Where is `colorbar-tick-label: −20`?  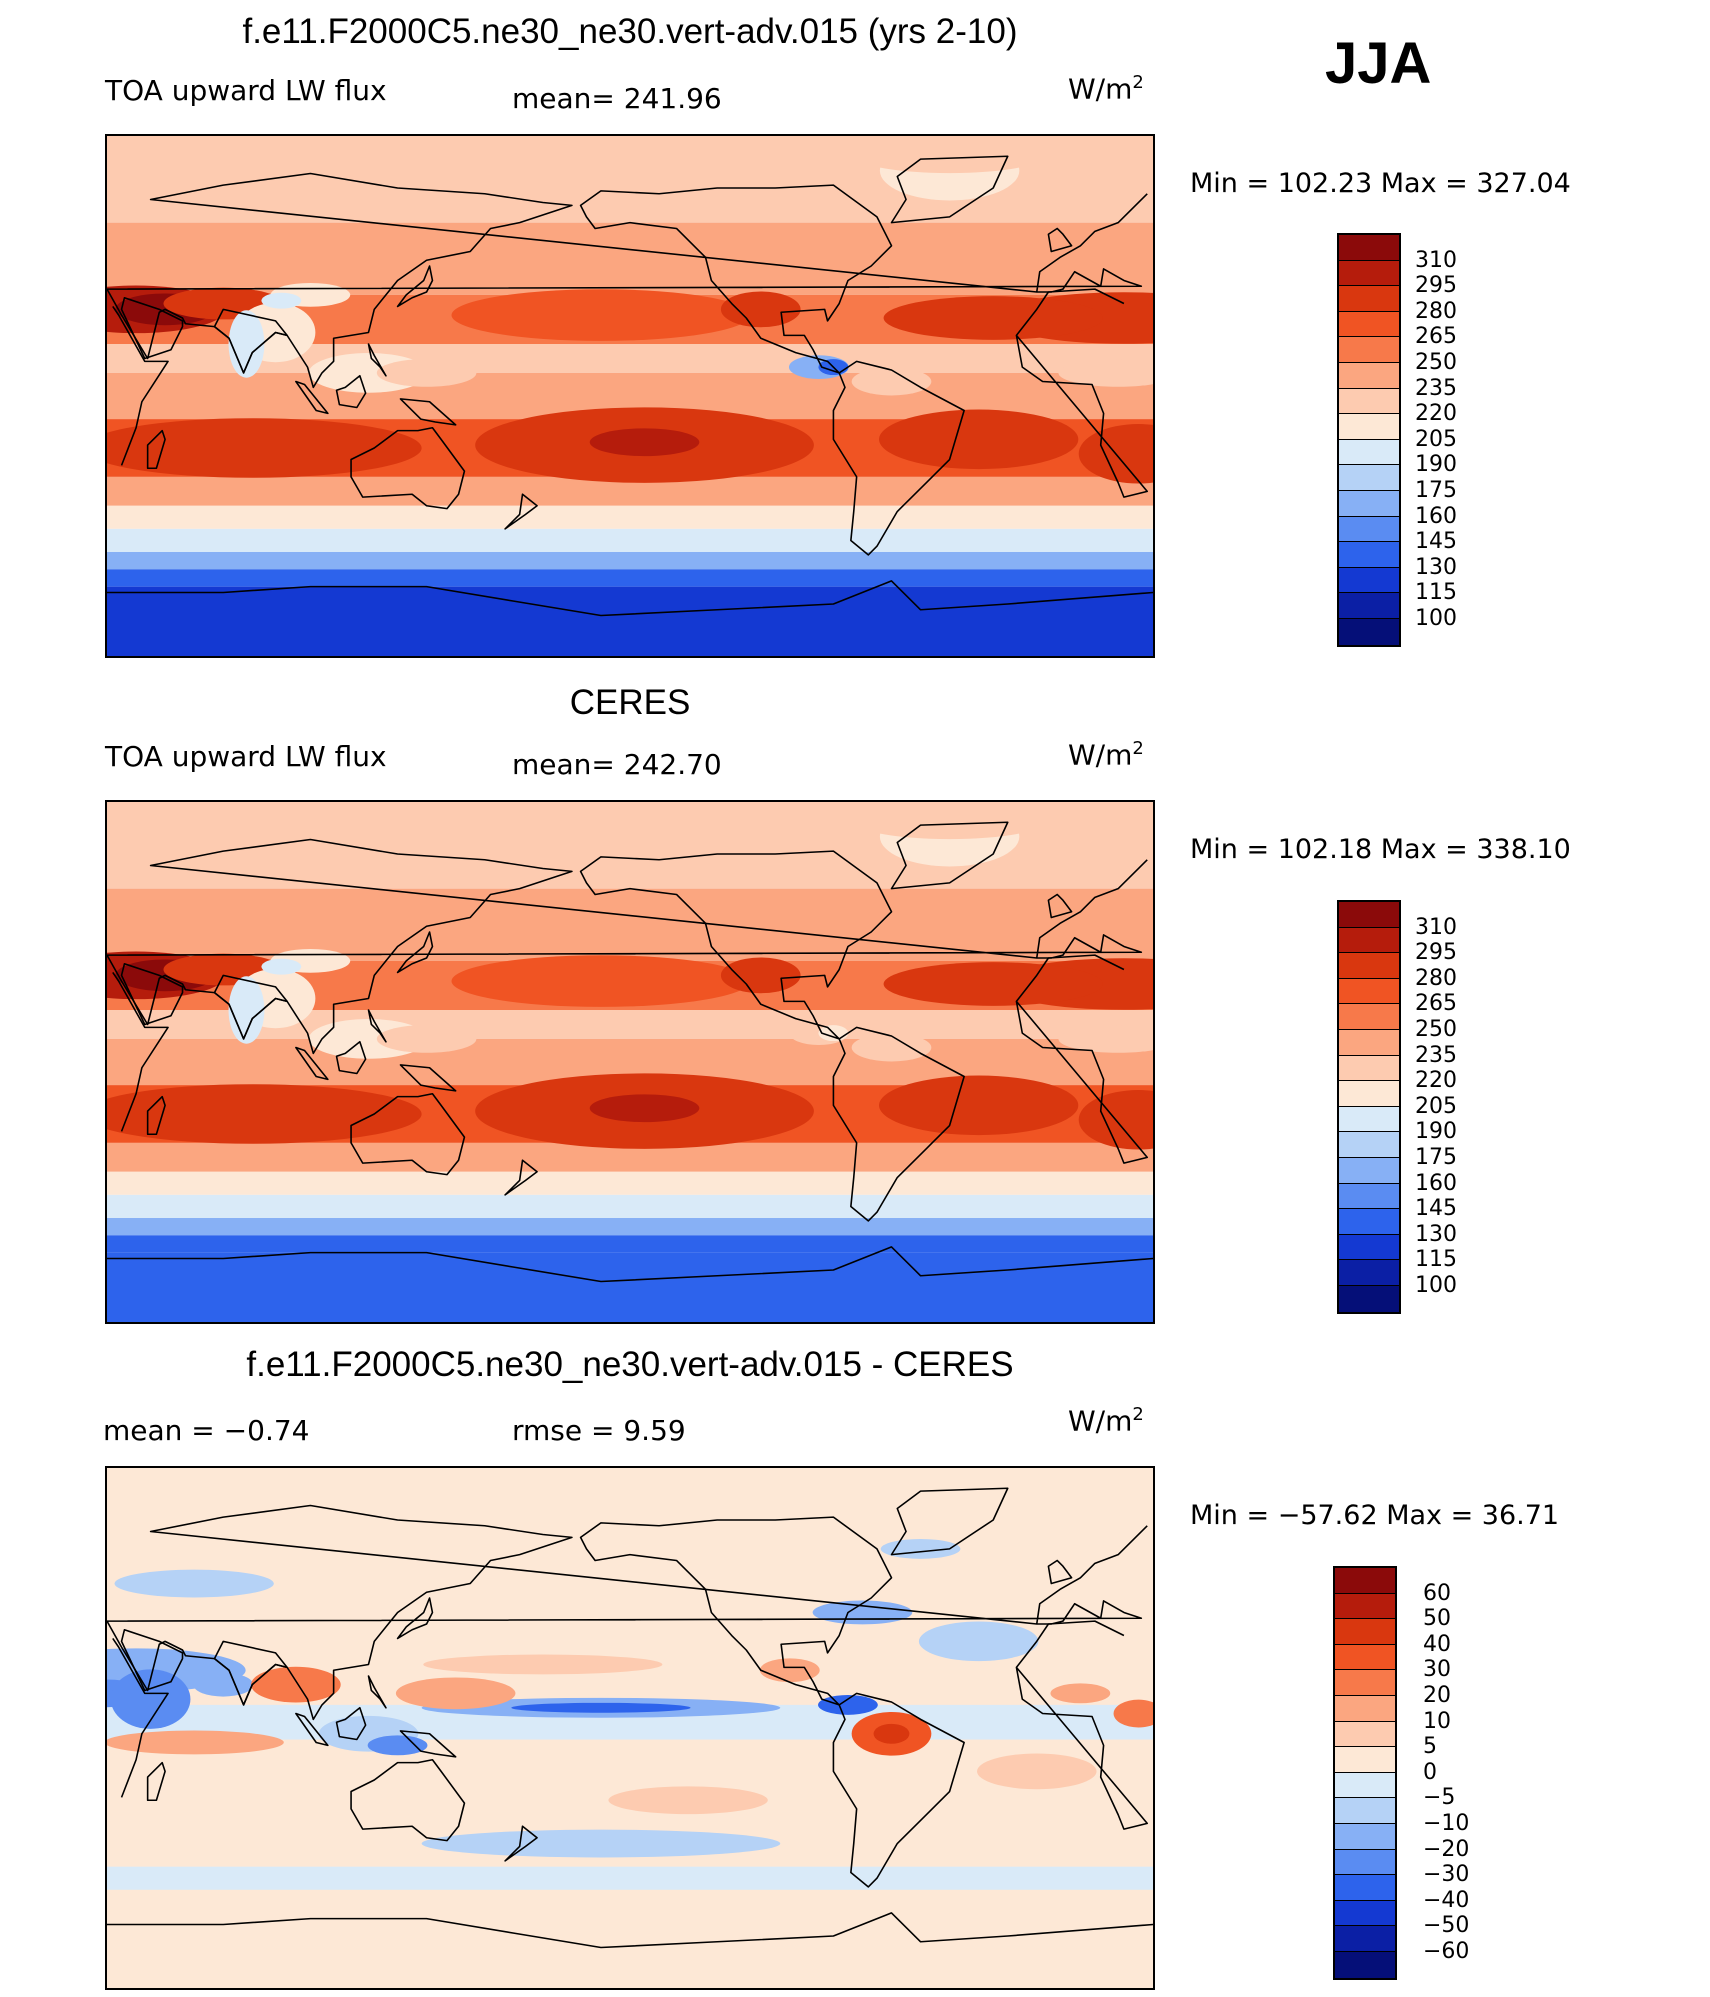 colorbar-tick-label: −20 is located at coordinates (1446, 1849).